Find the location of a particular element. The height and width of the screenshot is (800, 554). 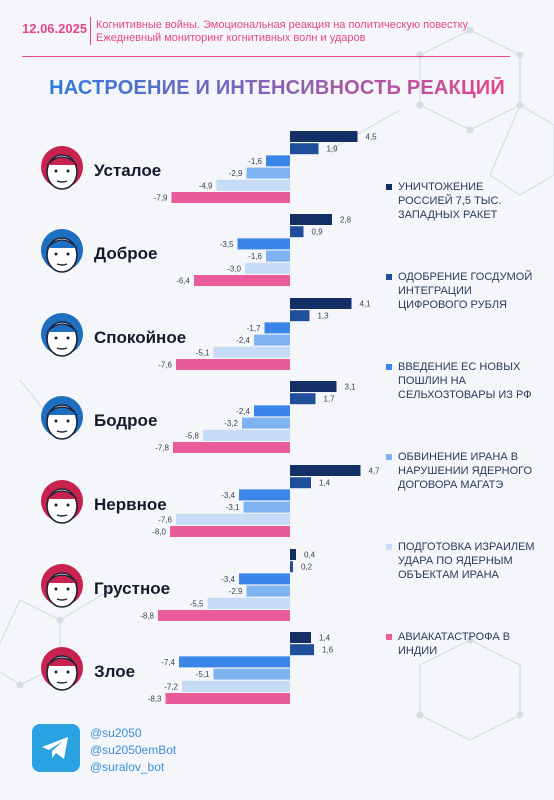

data-label: -7,4 is located at coordinates (168, 662).